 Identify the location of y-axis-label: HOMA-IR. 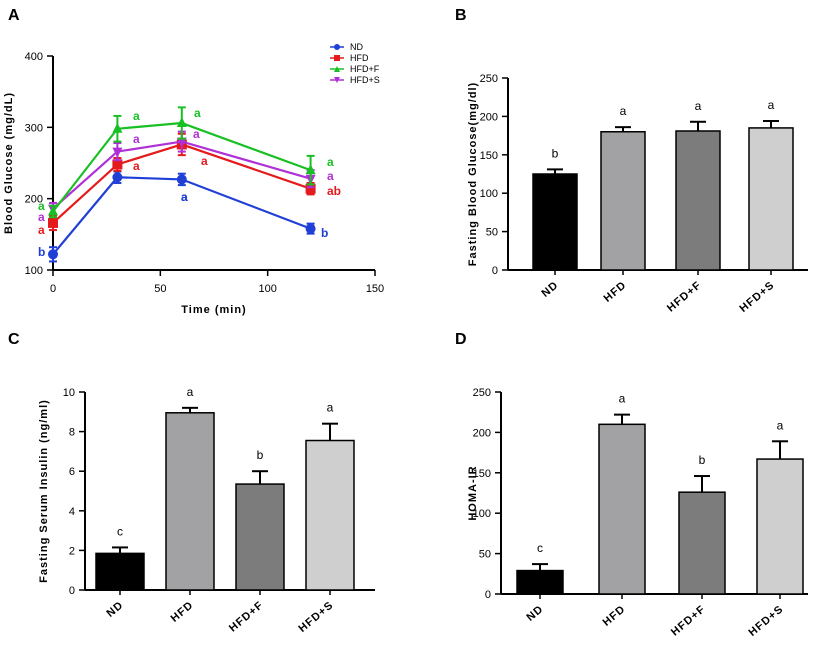
(473, 492).